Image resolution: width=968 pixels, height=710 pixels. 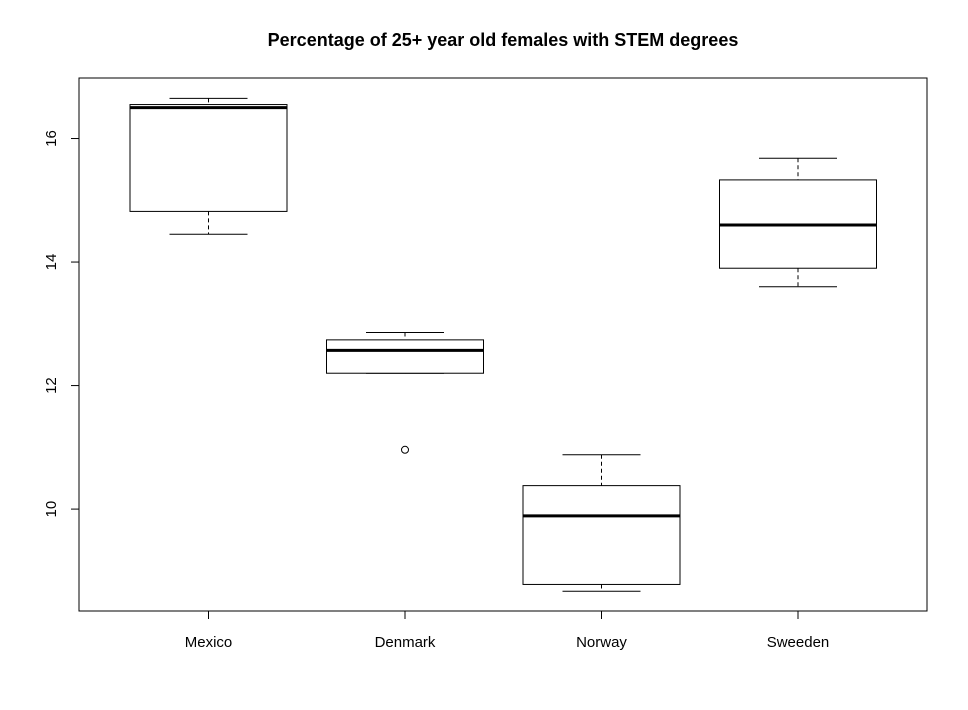 I want to click on x-tick-label: Sweeden, so click(x=798, y=642).